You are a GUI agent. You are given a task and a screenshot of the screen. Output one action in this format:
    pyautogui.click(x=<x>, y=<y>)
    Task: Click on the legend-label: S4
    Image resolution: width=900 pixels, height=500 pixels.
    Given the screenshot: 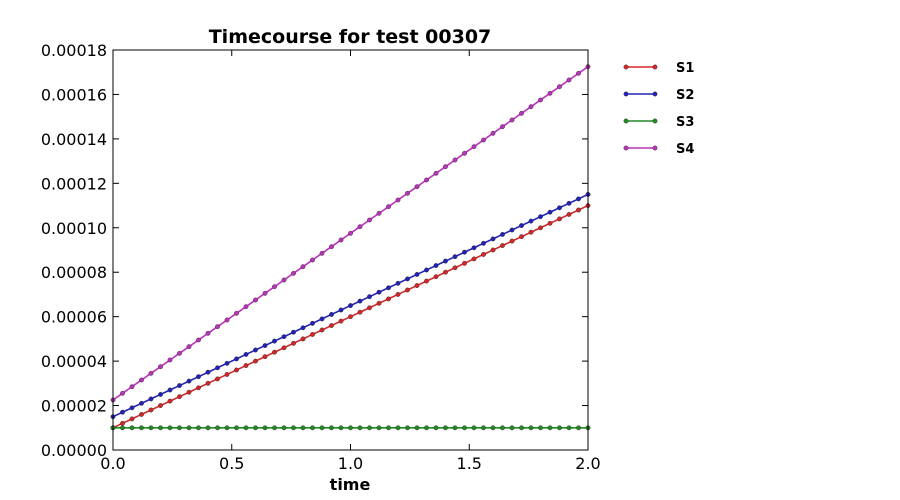 What is the action you would take?
    pyautogui.click(x=685, y=149)
    